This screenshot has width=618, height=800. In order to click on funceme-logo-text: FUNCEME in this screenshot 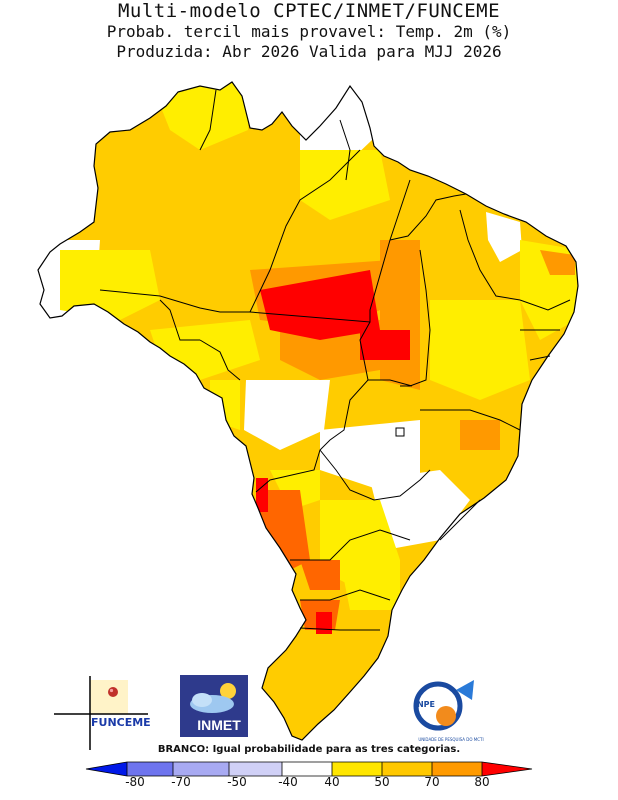, I will do `click(121, 722)`.